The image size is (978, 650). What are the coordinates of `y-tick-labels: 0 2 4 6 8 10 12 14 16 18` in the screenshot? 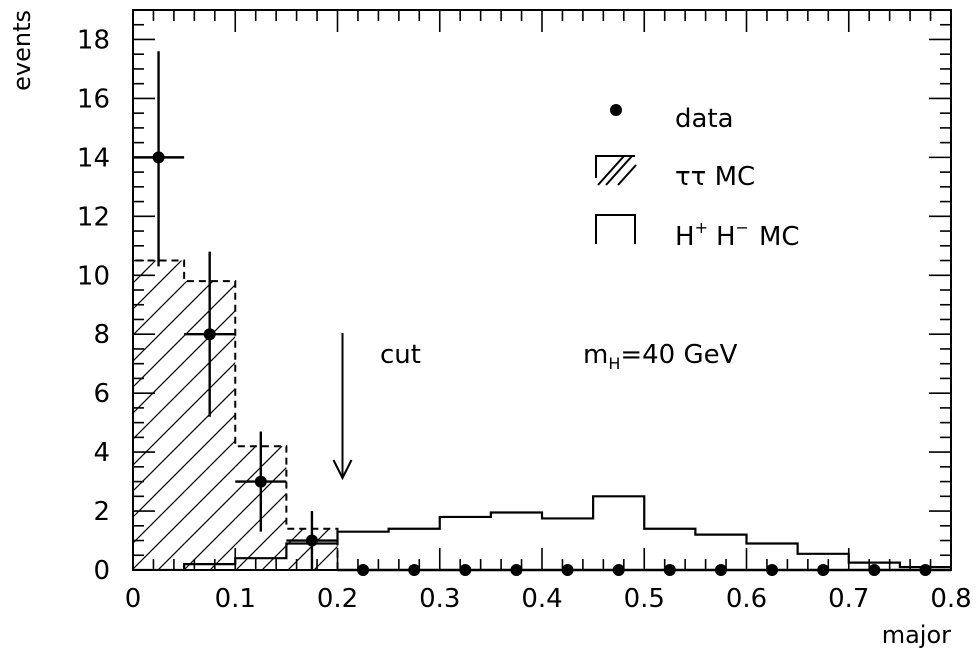 It's located at (93, 305).